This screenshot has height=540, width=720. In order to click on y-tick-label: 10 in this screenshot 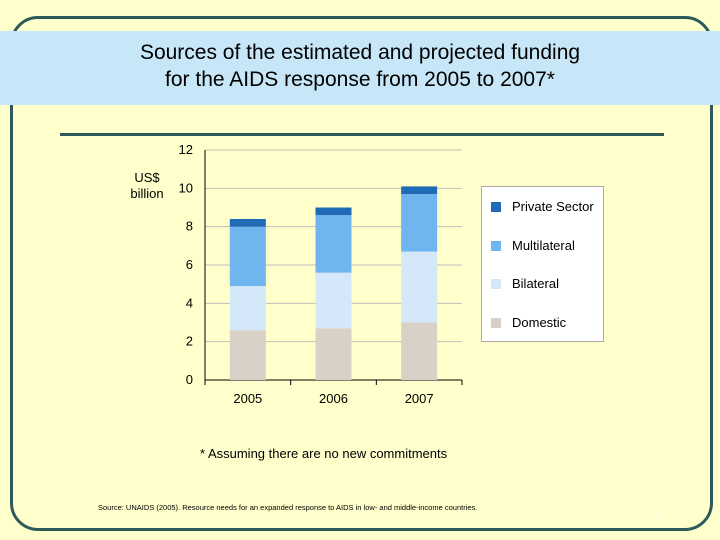, I will do `click(186, 187)`.